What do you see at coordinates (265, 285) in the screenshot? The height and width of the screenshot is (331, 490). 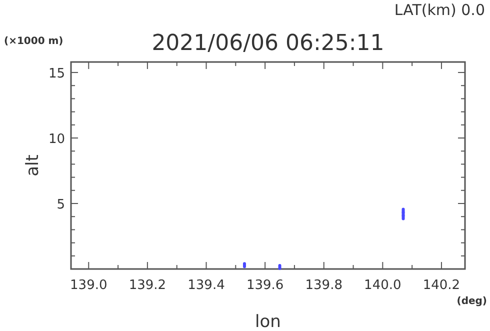 I see `x-tick-label: 139.6` at bounding box center [265, 285].